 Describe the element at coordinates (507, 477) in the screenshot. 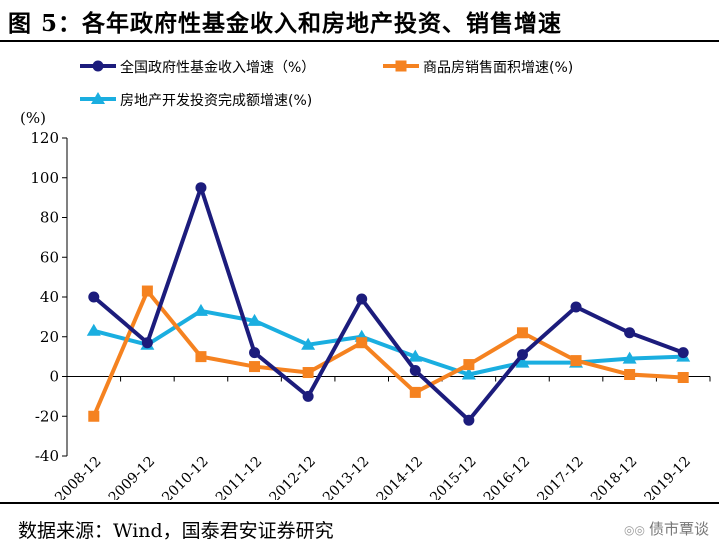

I see `x-tick-label: 2016-12` at that location.